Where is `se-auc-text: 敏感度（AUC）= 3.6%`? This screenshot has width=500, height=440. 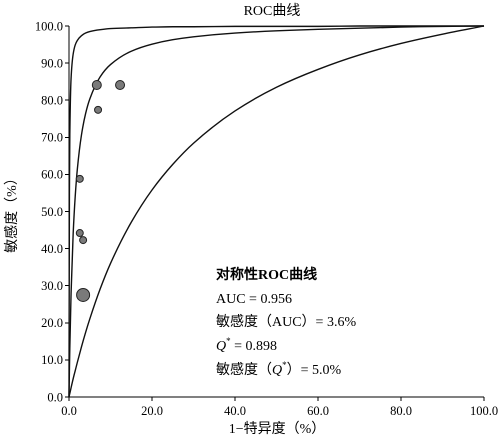
se-auc-text: 敏感度（AUC）= 3.6% is located at coordinates (286, 322).